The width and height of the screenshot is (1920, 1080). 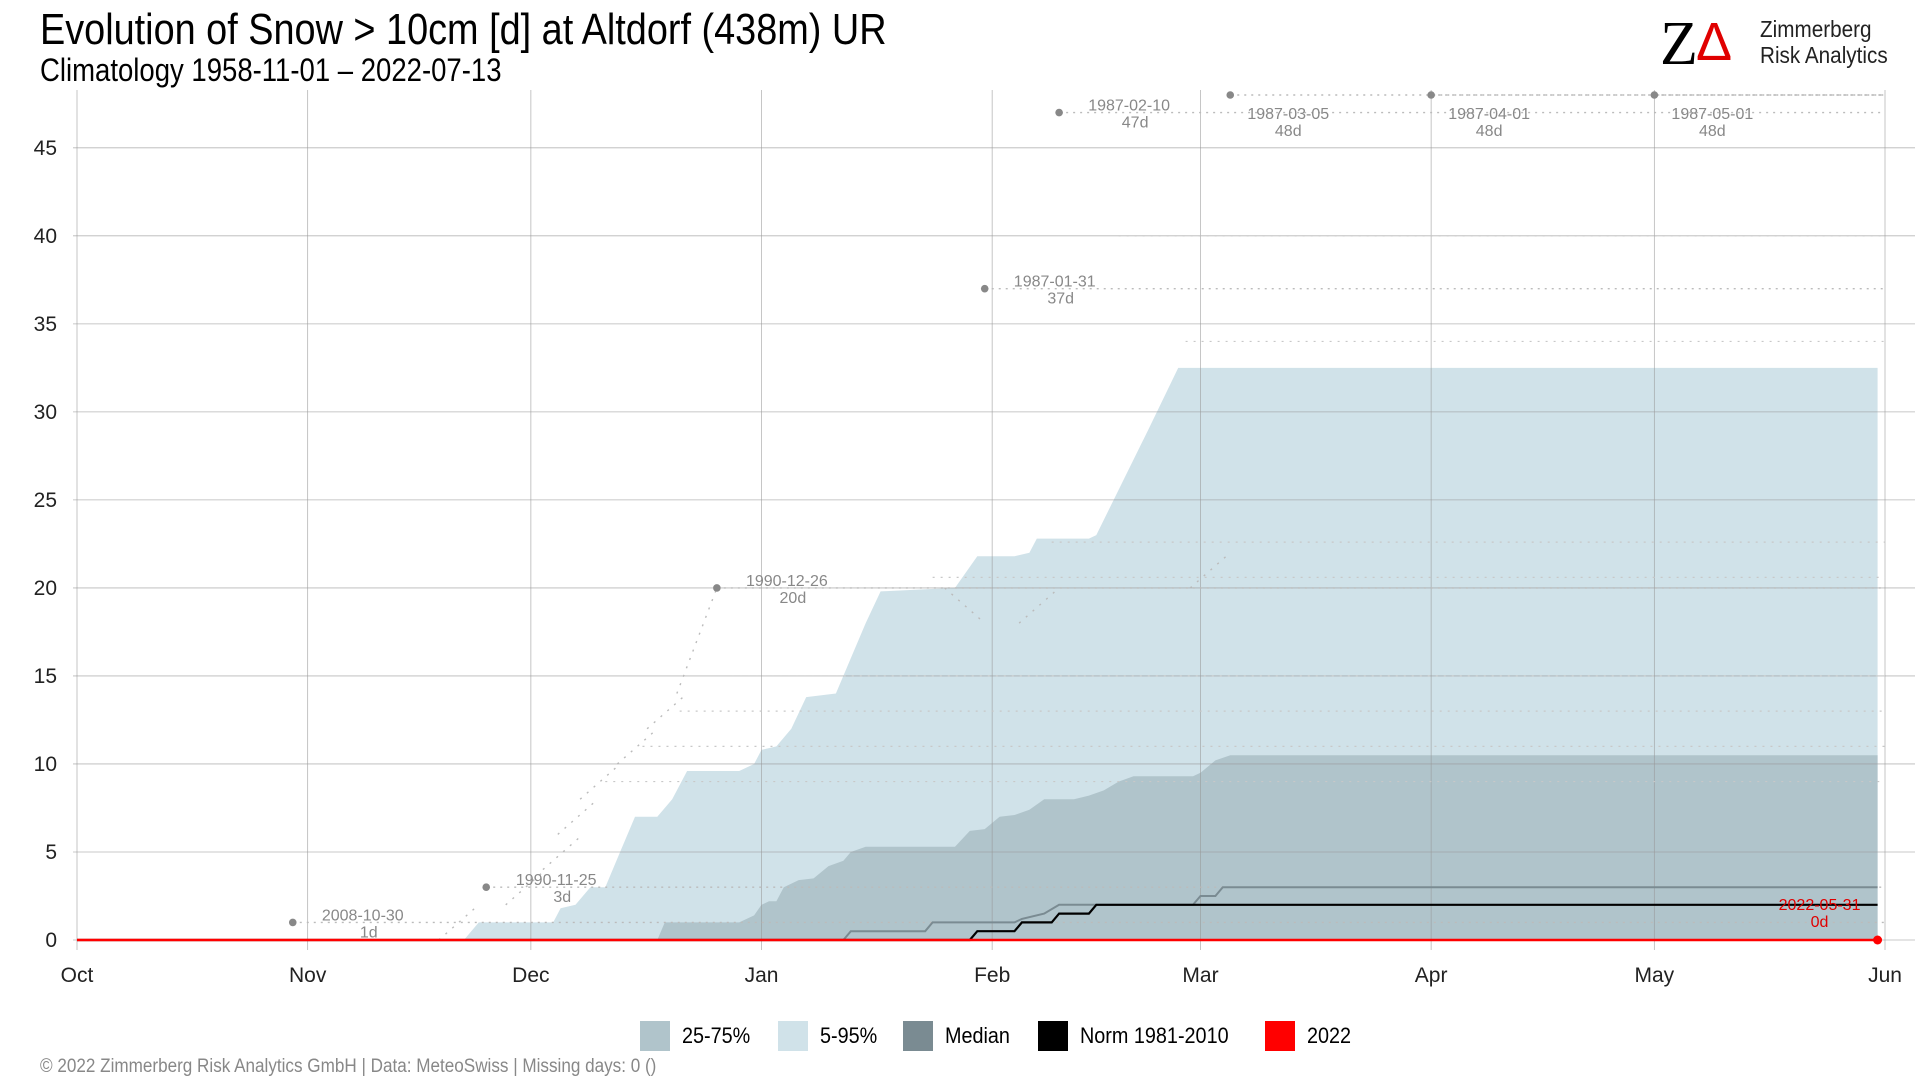 I want to click on record-days-label-6: 48d, so click(x=1489, y=131).